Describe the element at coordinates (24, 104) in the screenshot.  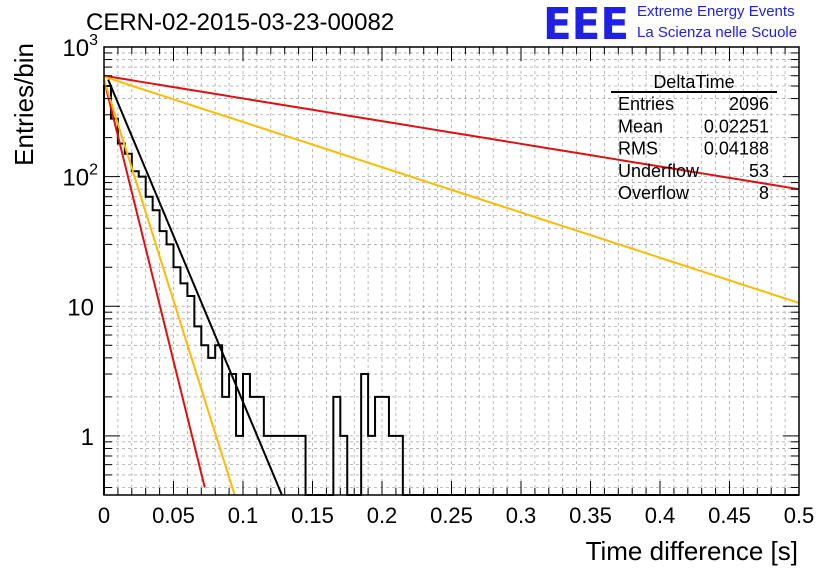
I see `y-axis-title: Entries/bin` at that location.